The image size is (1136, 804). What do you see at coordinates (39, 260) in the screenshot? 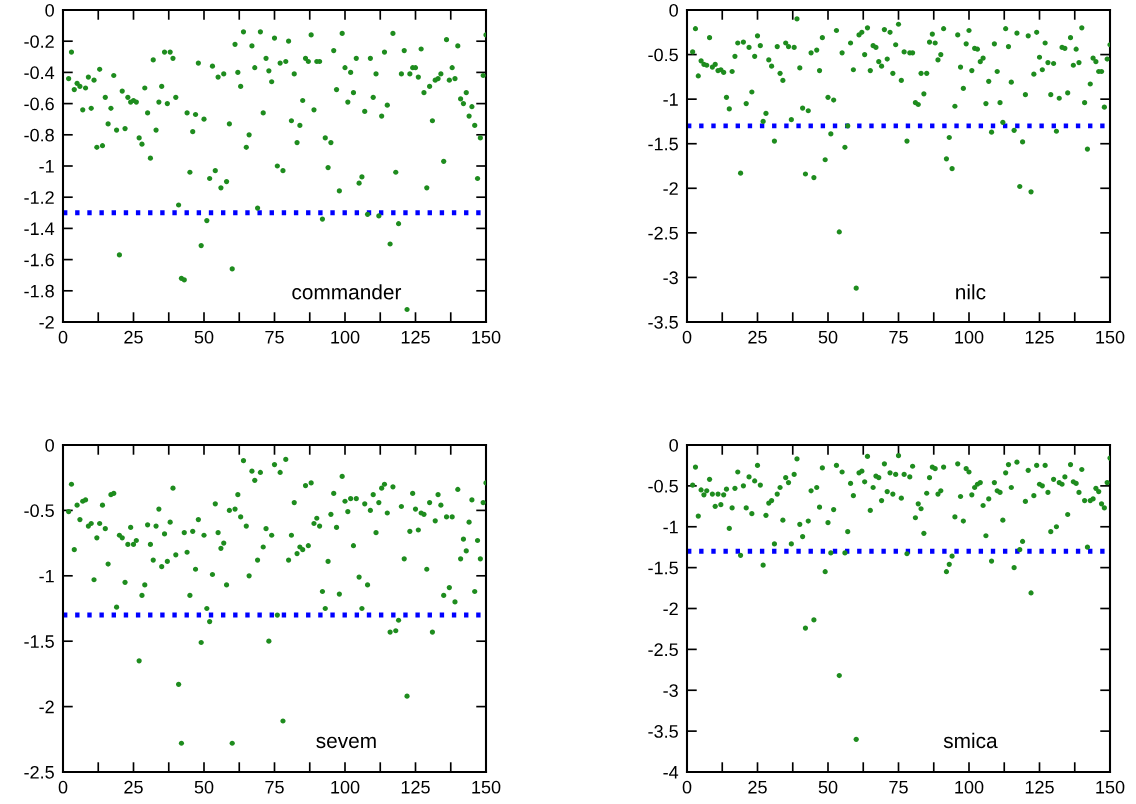
I see `y-tick-label: -1.6` at bounding box center [39, 260].